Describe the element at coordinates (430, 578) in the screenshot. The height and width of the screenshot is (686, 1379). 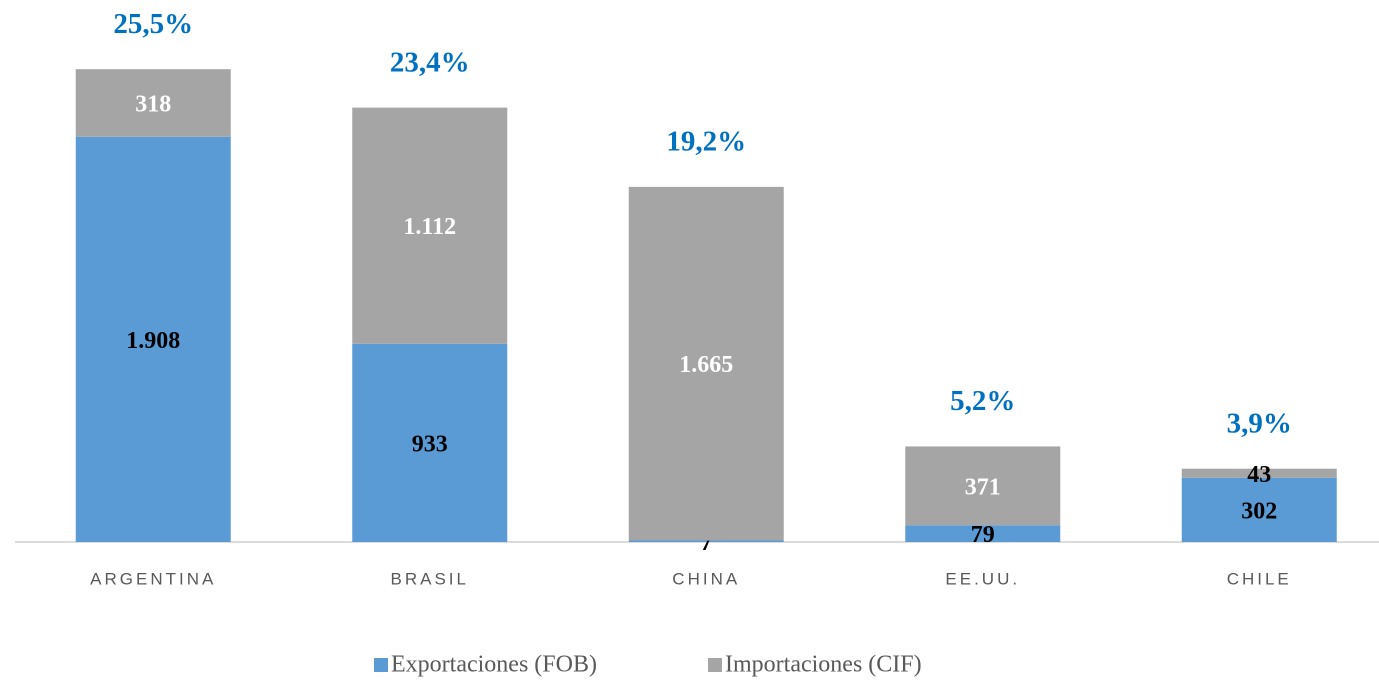
I see `x-tick-label: BRASIL` at that location.